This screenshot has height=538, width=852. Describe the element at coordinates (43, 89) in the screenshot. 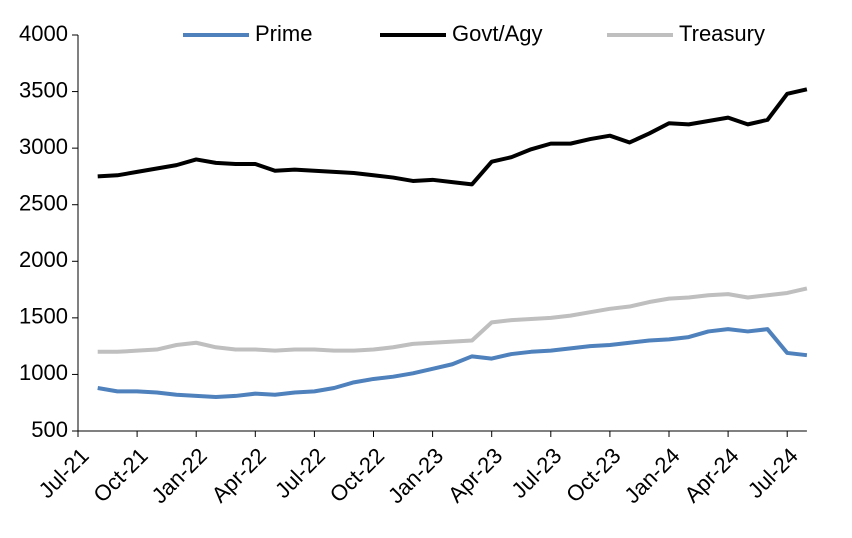

I see `y-tick-label: 3500` at that location.